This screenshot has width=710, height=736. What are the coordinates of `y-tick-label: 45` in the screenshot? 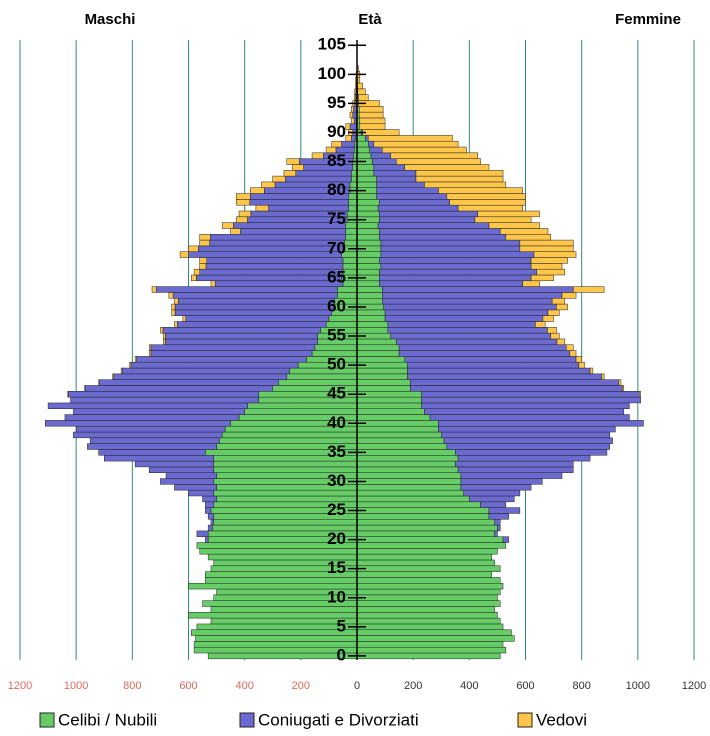 It's located at (336, 393).